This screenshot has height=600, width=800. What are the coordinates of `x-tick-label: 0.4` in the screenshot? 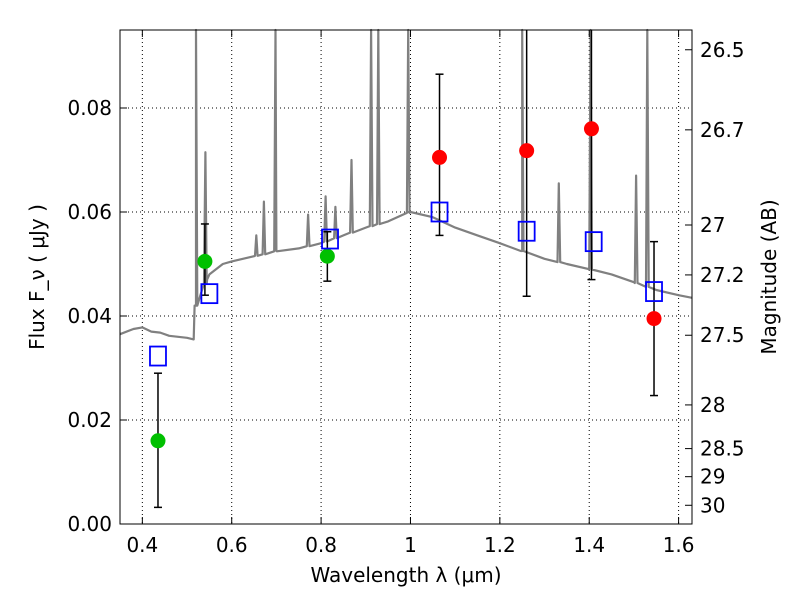 It's located at (142, 545).